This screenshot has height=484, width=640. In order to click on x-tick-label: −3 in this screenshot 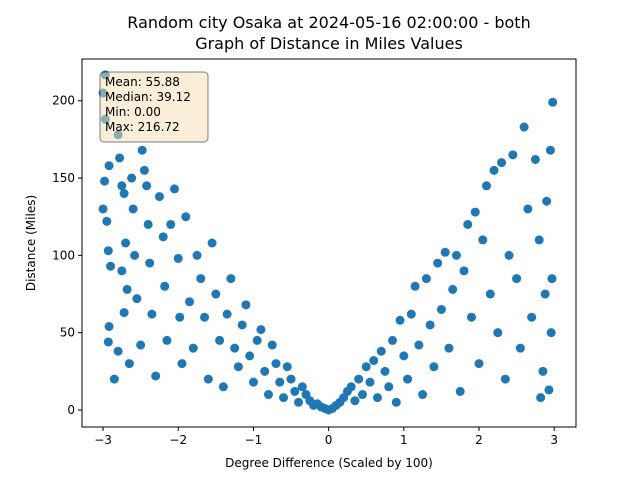, I will do `click(103, 440)`.